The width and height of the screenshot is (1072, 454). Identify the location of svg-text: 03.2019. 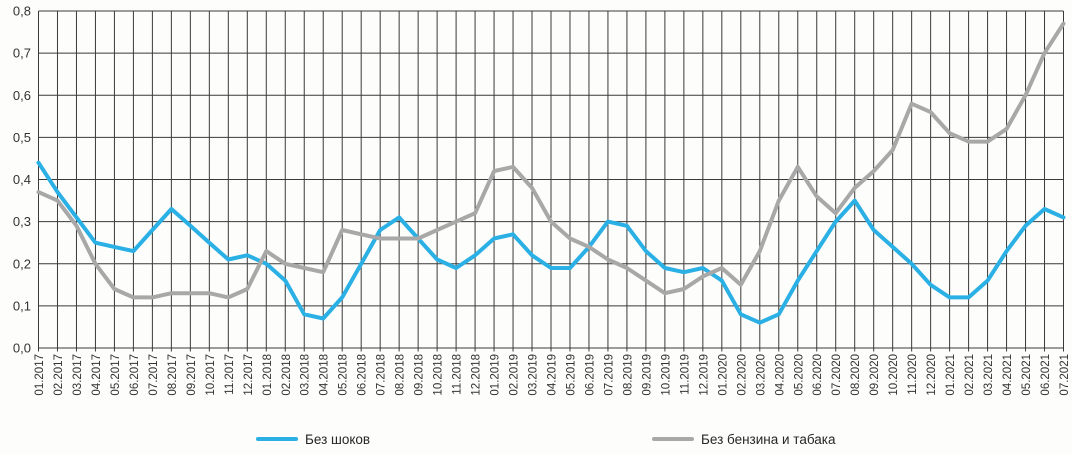
(534, 375).